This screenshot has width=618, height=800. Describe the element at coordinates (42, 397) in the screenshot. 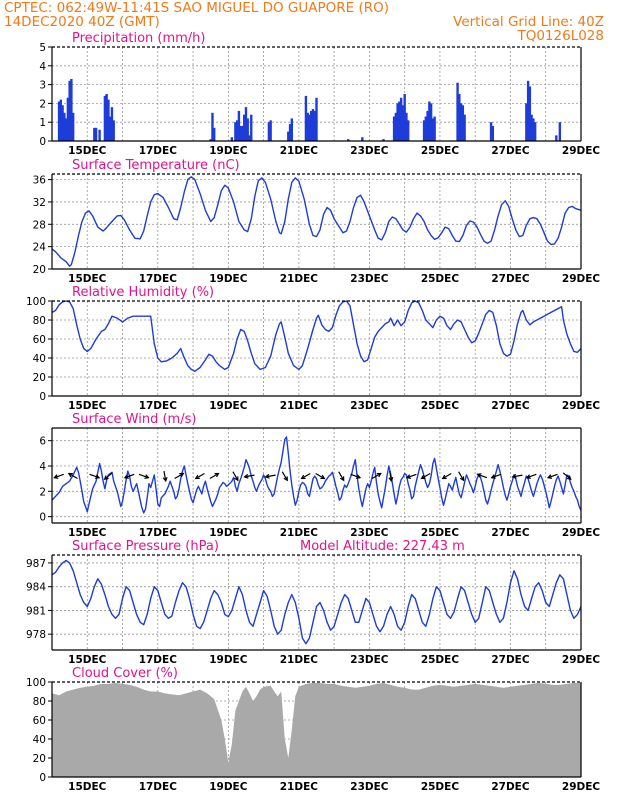

I see `y-tick-label: 0` at that location.